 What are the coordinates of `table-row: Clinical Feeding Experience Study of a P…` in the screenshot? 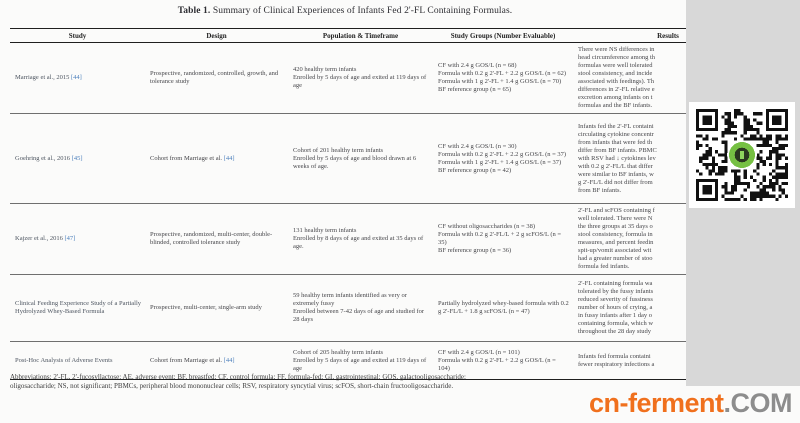 It's located at (348, 307).